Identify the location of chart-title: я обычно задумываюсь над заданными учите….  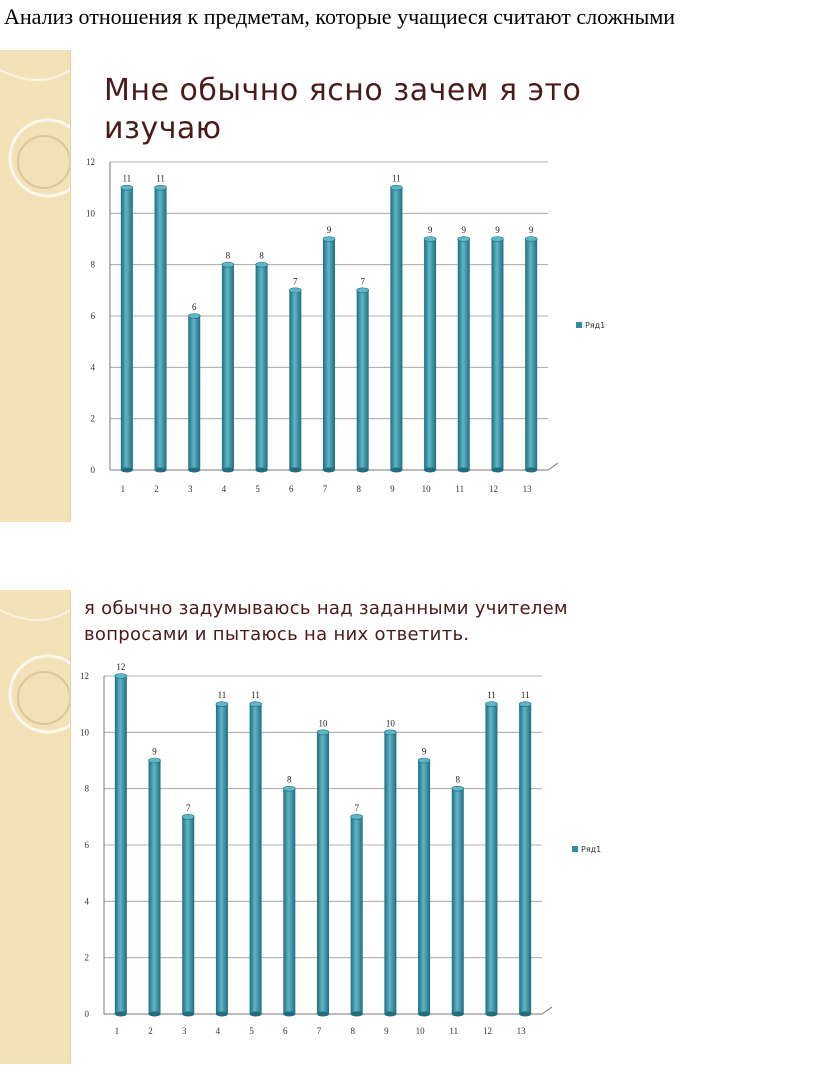
(326, 621).